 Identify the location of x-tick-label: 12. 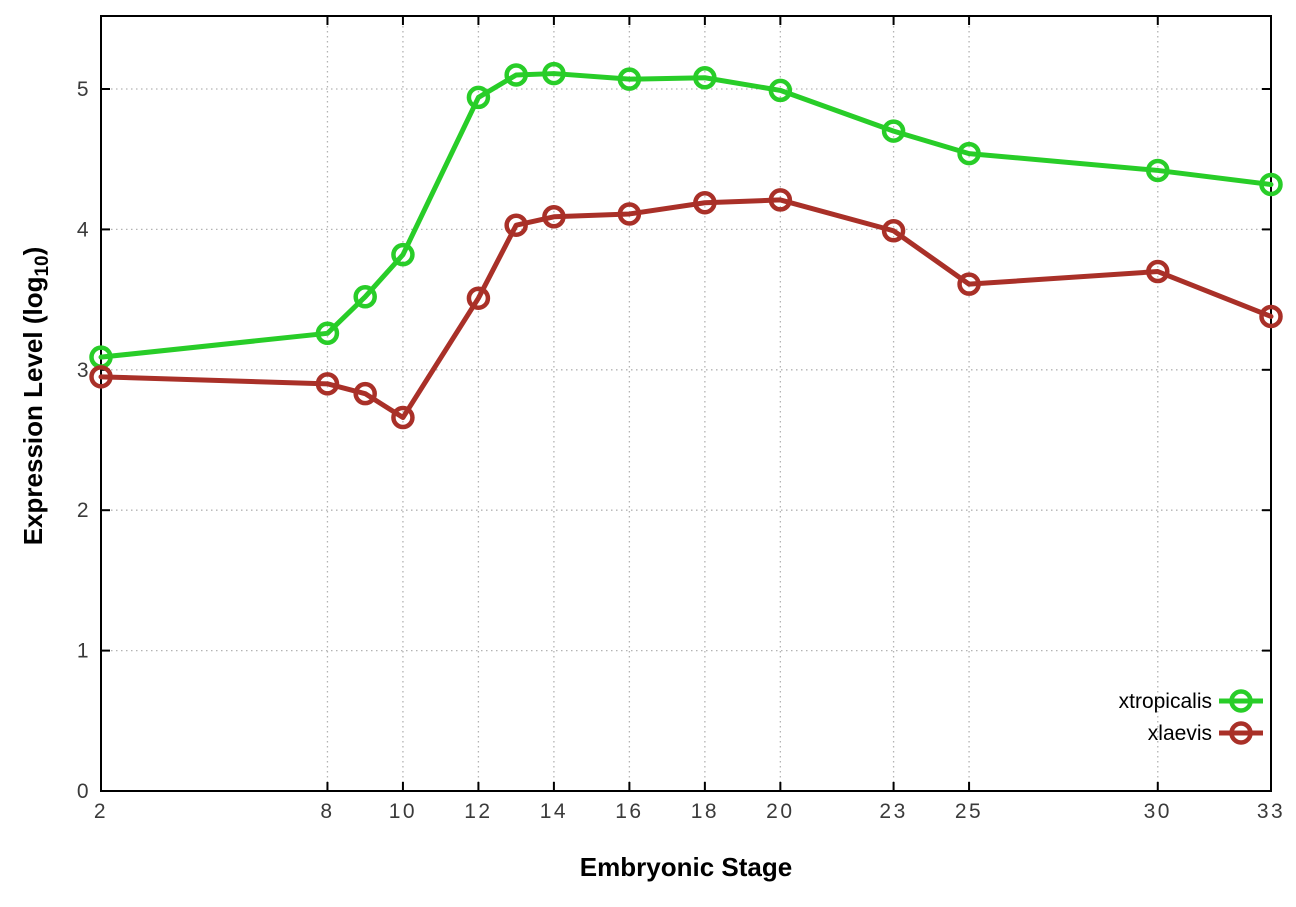
(478, 811).